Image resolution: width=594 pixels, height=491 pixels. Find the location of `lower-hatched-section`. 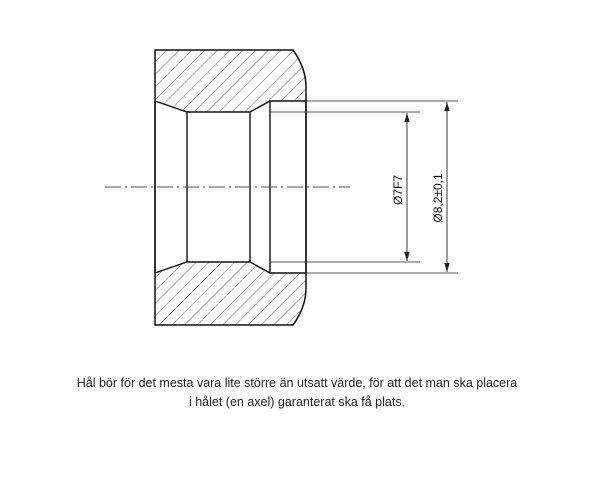

lower-hatched-section is located at coordinates (230, 293).